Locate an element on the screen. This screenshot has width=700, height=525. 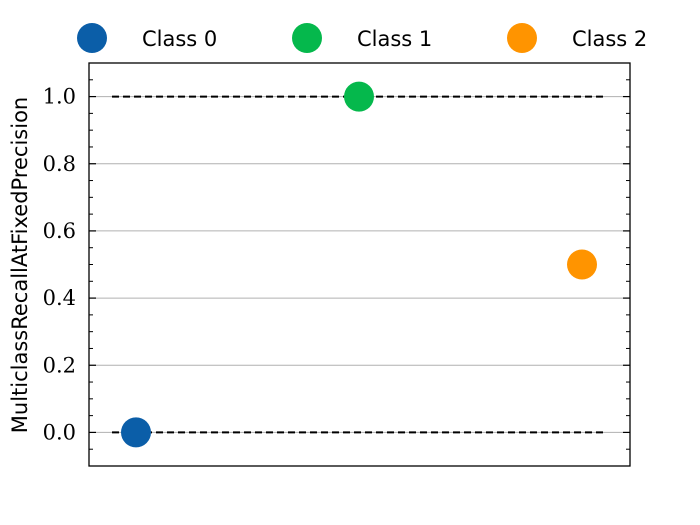
y-tick-label: 1.0 is located at coordinates (59, 97).